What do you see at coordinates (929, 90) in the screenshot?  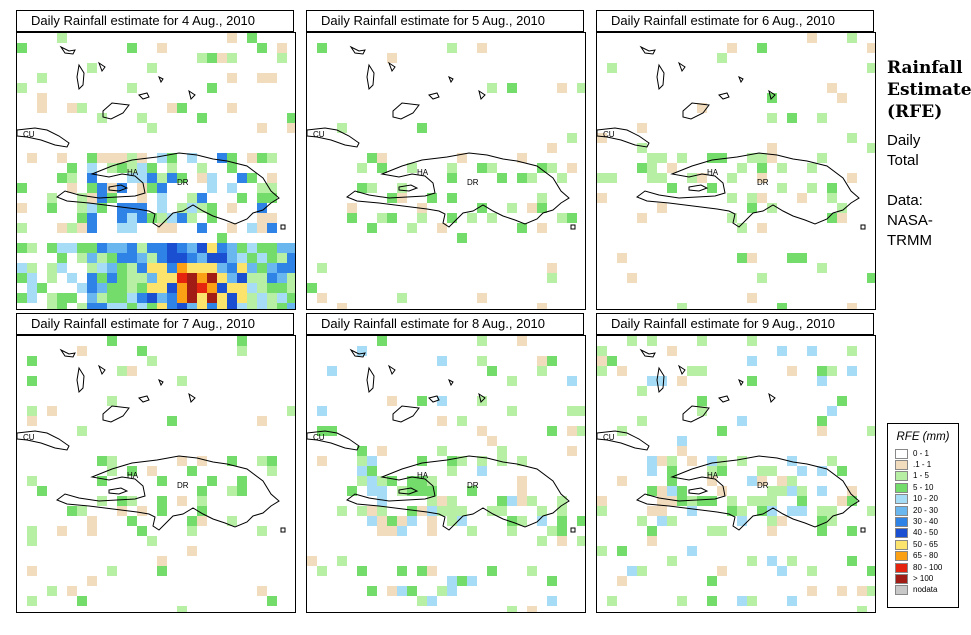 I see `legend-heading: Rainfall Estimate (RFE)` at bounding box center [929, 90].